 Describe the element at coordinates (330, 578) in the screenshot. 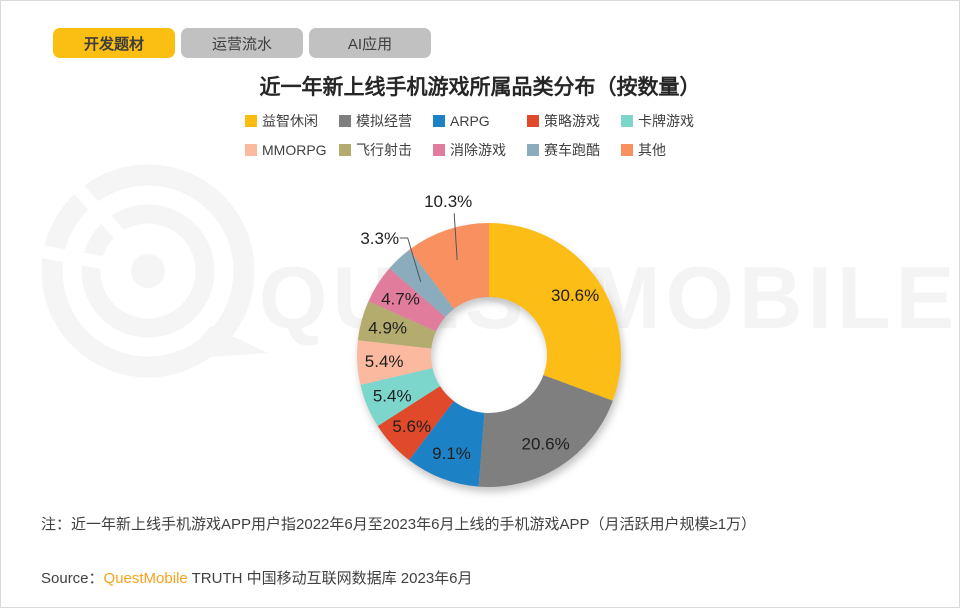

I see `source-suffix: TRUTH 中国移动互联网数据库 2023年6月` at that location.